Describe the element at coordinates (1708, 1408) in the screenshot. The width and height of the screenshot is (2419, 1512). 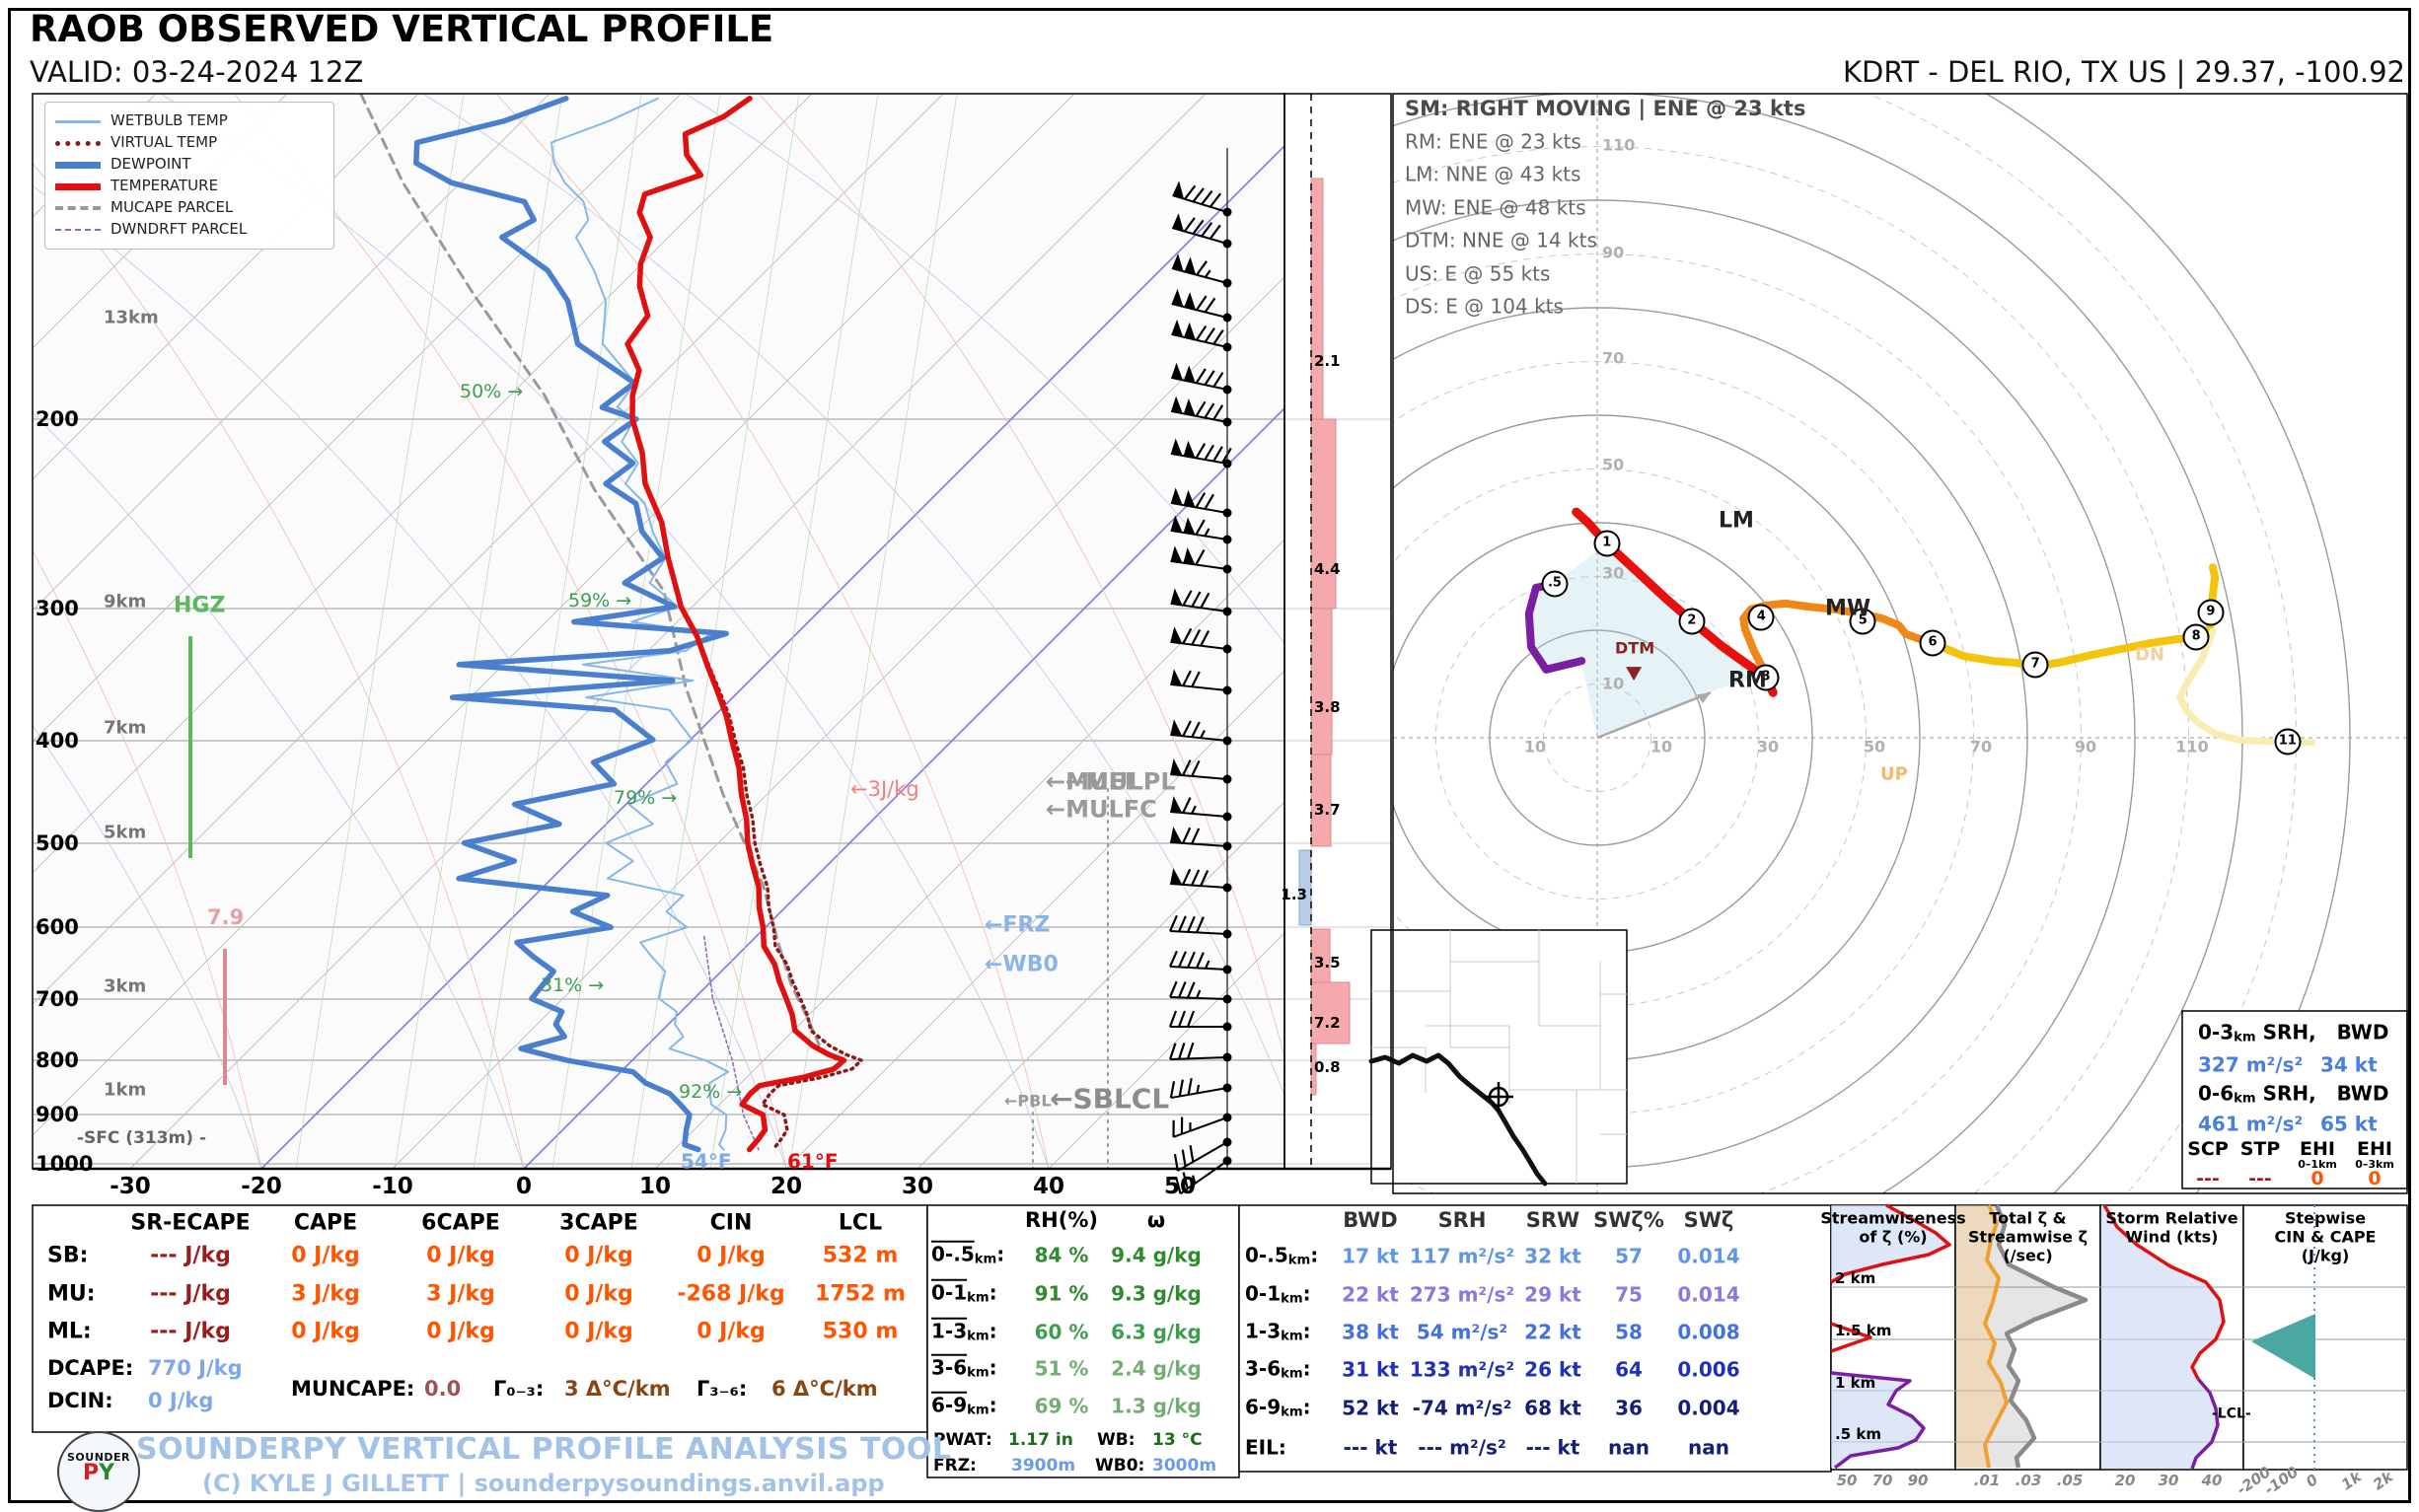
I see `bwd-cell: 0.004` at that location.